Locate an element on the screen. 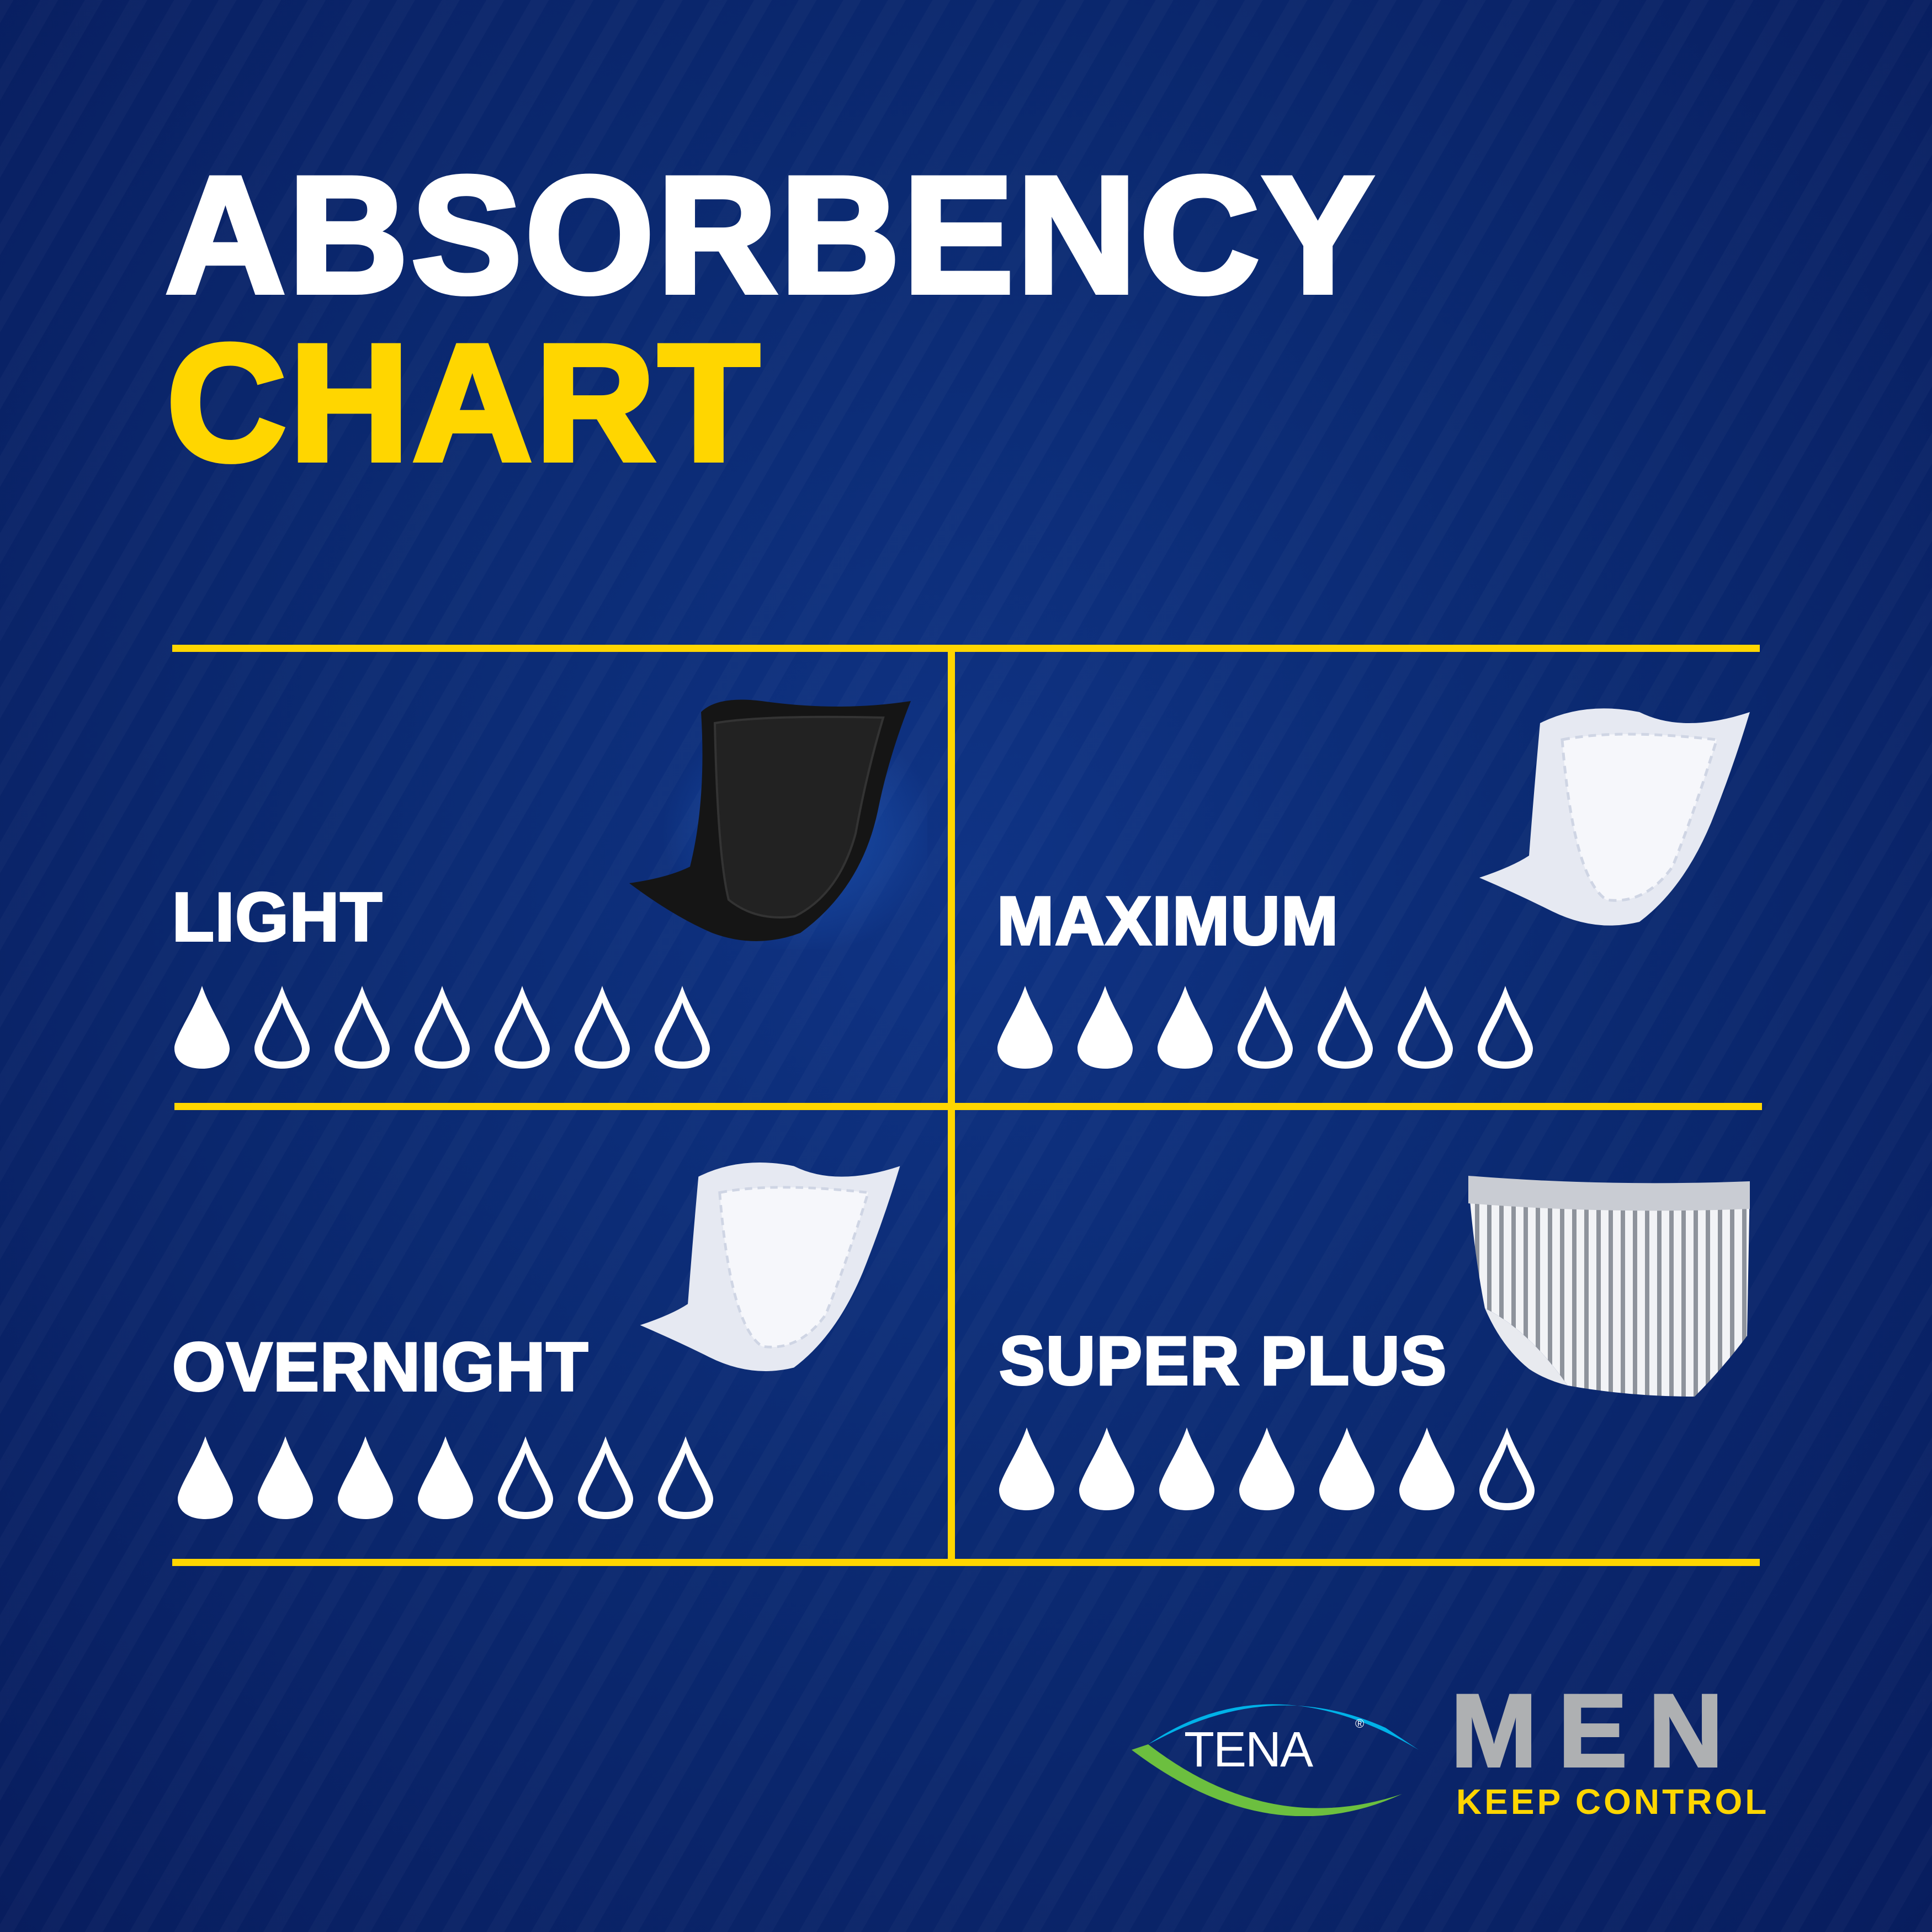 Image resolution: width=1932 pixels, height=1932 pixels. title-line-1: ABSORBENCY is located at coordinates (770, 235).